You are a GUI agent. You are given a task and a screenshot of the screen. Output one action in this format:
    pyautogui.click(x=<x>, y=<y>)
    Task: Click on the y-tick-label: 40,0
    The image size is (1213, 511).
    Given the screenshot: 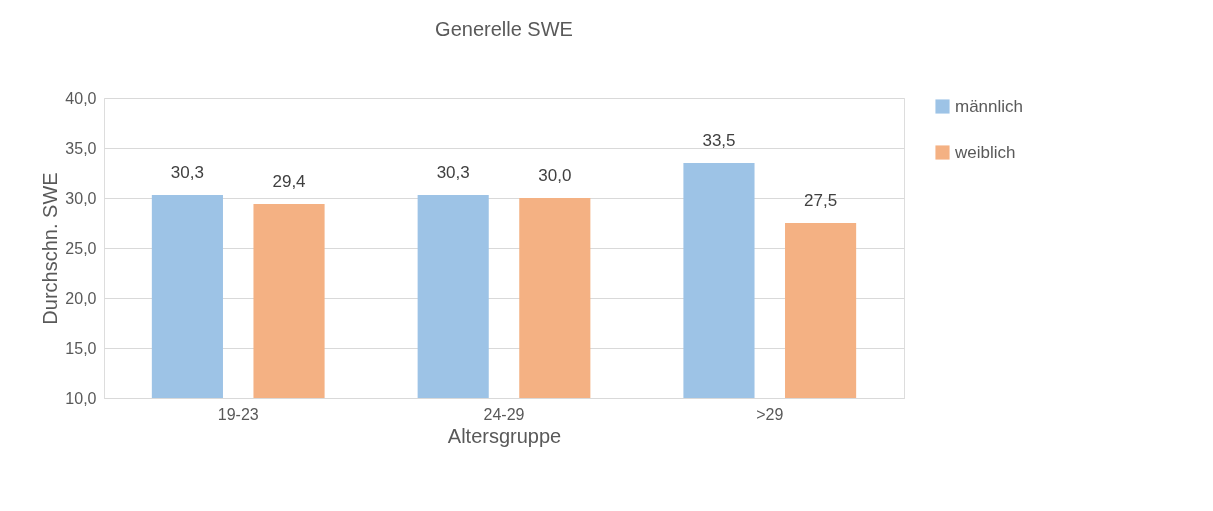 What is the action you would take?
    pyautogui.click(x=81, y=98)
    